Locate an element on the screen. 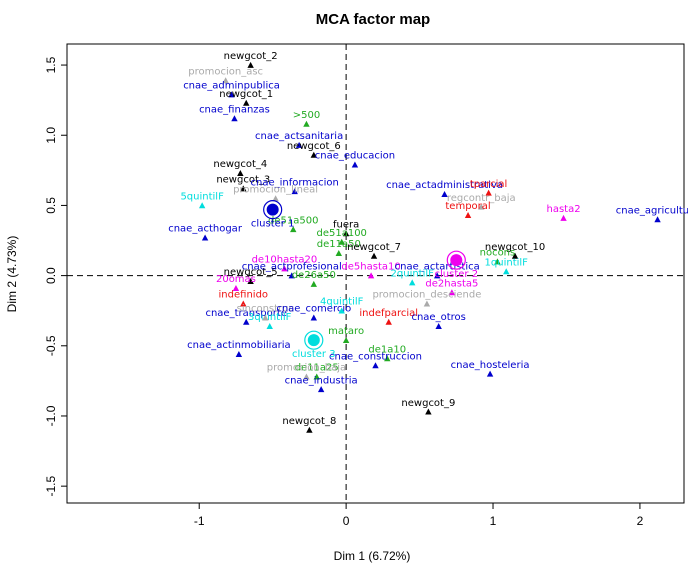 This screenshot has height=584, width=688. cluster-label: cluster 1 is located at coordinates (273, 224).